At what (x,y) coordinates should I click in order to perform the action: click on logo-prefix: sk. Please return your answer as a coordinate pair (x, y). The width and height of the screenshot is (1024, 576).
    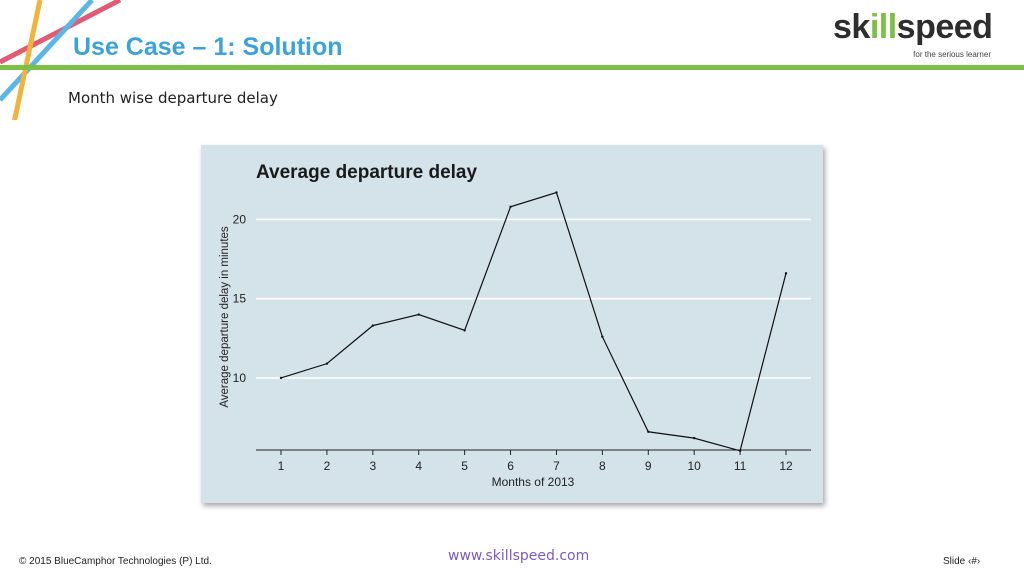
    Looking at the image, I should click on (851, 27).